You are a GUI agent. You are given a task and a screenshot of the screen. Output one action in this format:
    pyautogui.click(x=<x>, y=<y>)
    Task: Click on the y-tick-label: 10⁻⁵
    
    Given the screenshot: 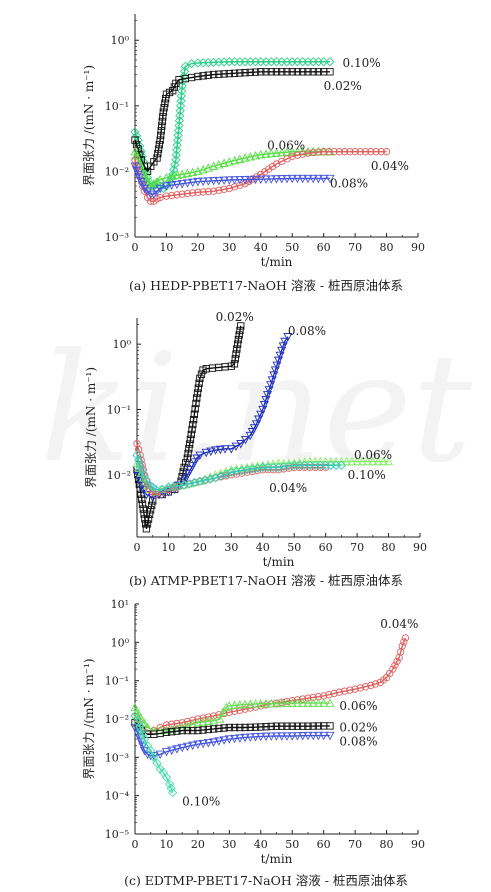 What is the action you would take?
    pyautogui.click(x=117, y=834)
    